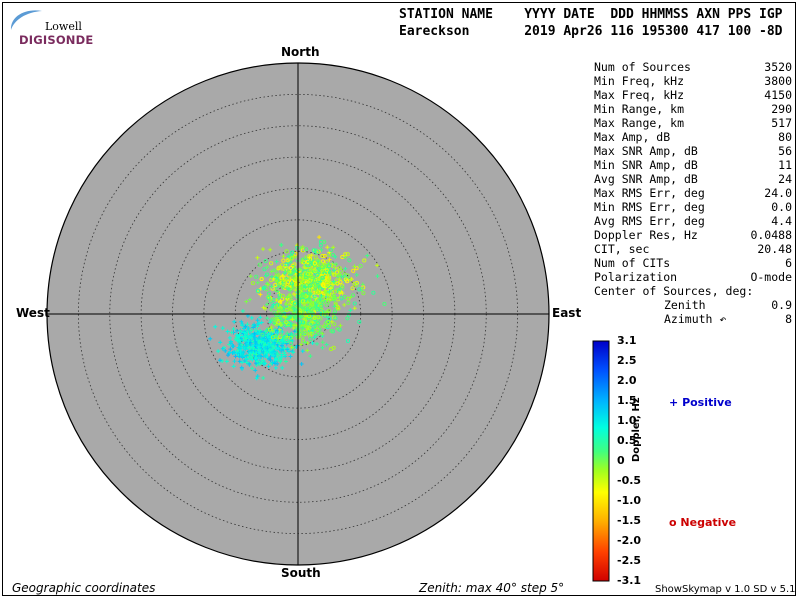 The image size is (800, 600). Describe the element at coordinates (642, 67) in the screenshot. I see `stat-label: Num of Sources` at that location.